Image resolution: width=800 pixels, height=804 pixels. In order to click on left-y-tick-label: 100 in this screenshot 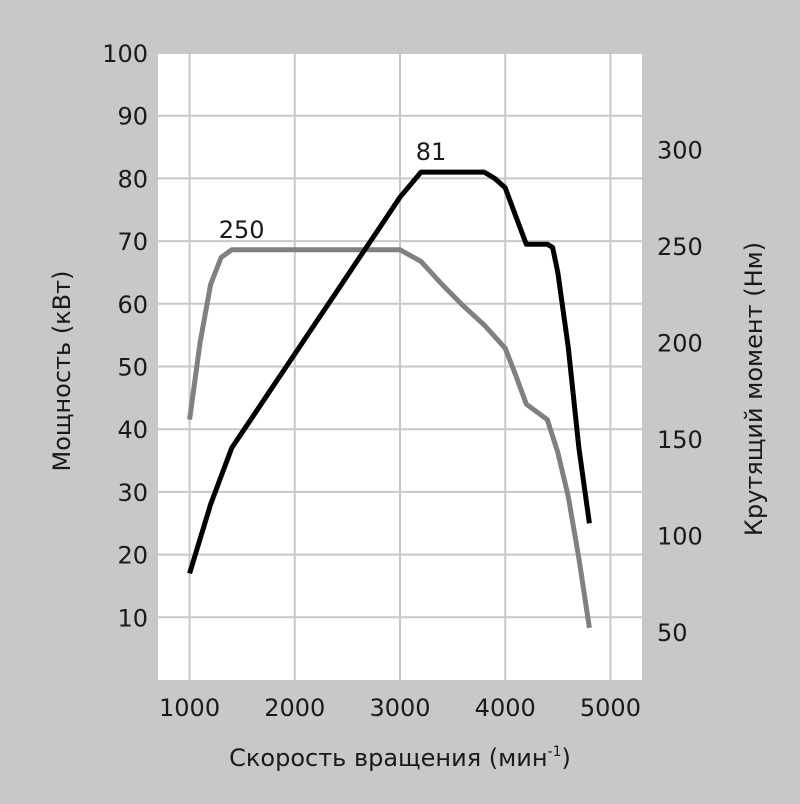, I will do `click(125, 54)`.